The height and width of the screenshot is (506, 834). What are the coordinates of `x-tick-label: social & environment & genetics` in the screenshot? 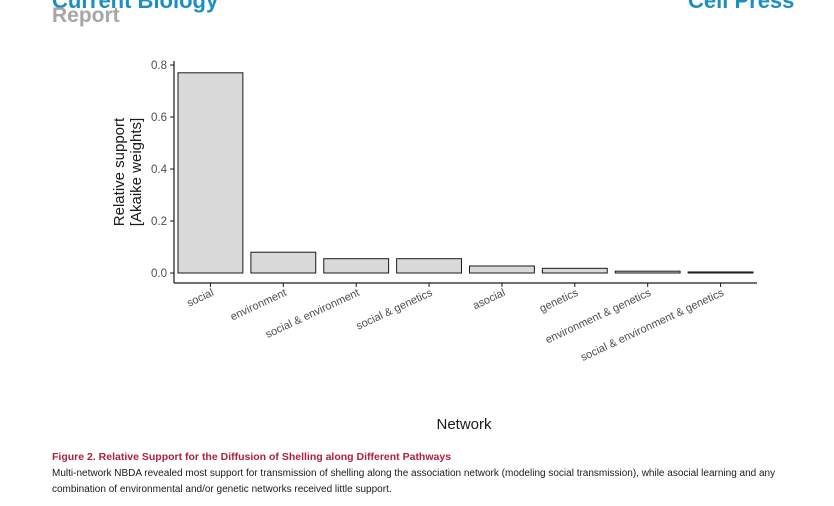 It's located at (652, 325).